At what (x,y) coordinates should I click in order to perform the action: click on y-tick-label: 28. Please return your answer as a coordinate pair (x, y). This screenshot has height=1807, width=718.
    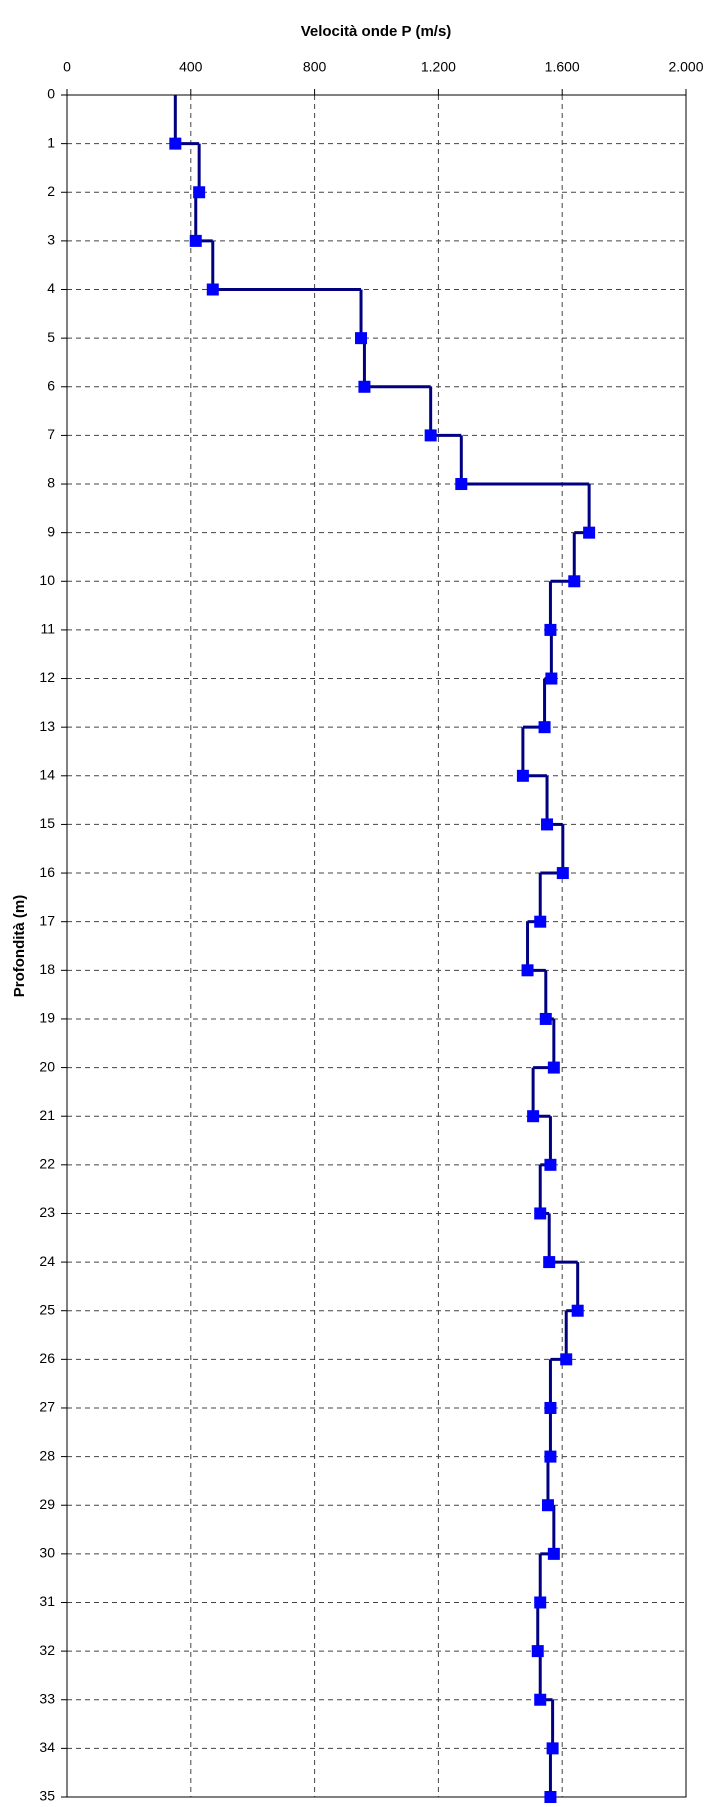
    Looking at the image, I should click on (47, 1455).